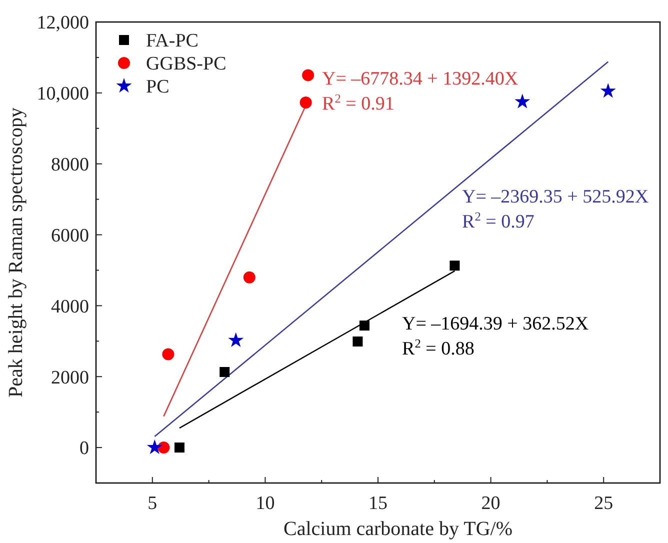 The image size is (668, 543). I want to click on y-tick-label: 12,000, so click(62, 23).